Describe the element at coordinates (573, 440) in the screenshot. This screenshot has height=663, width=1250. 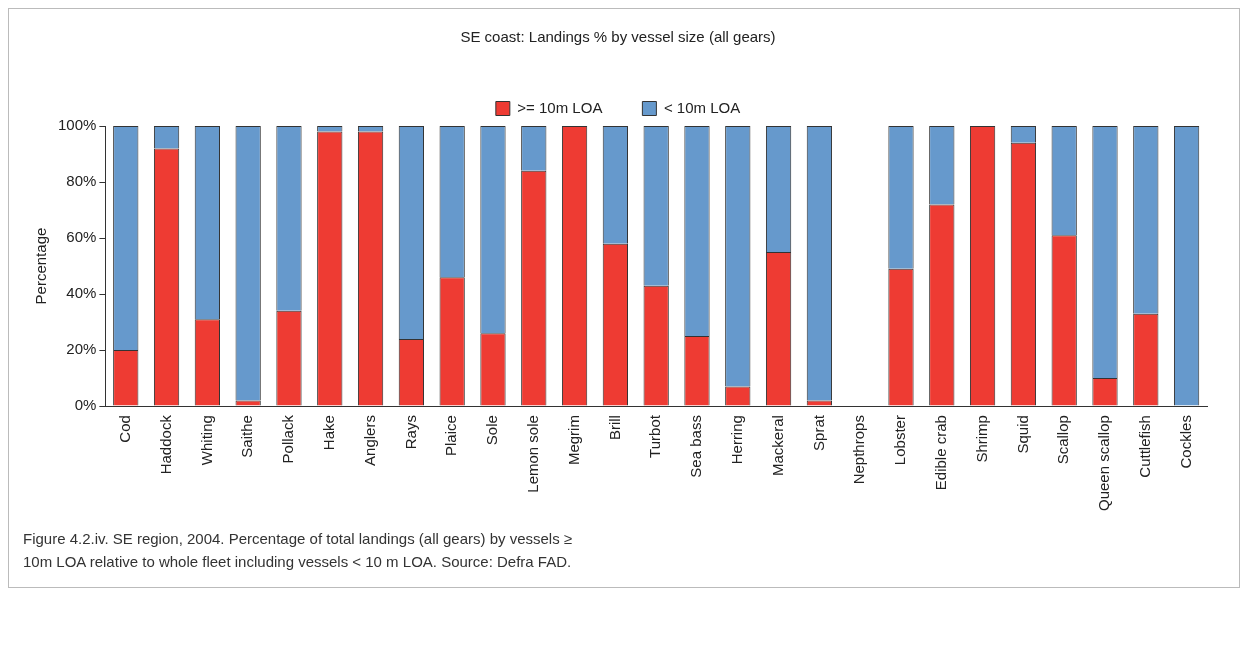
I see `x-tick-label: Megrim` at that location.